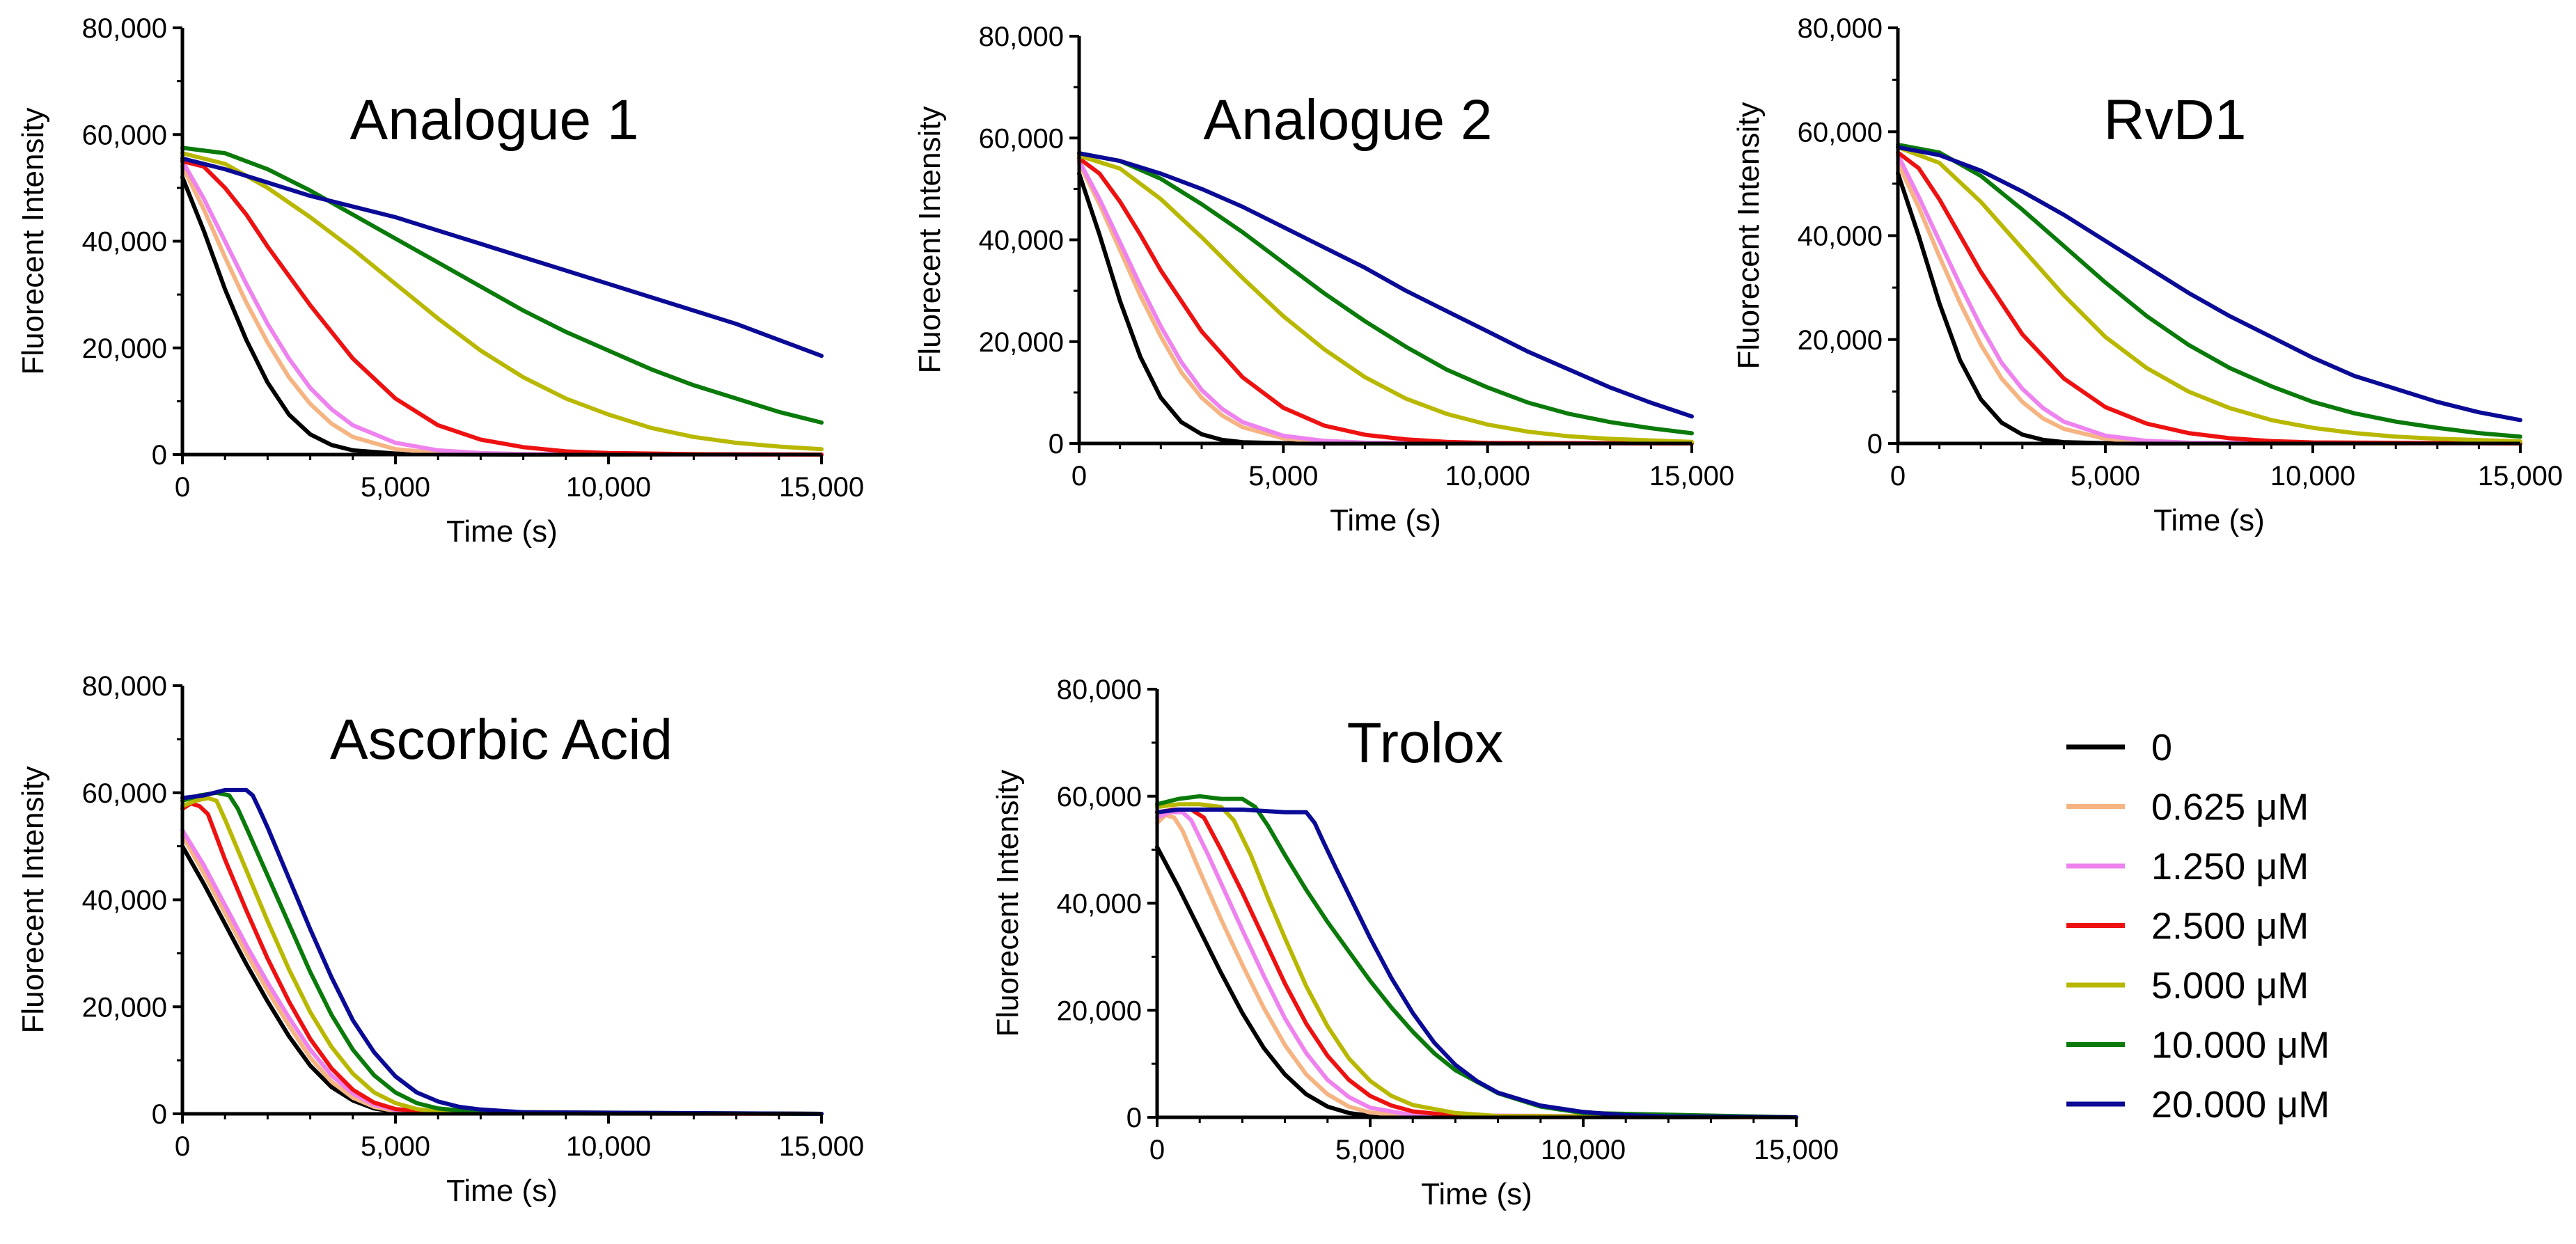 The width and height of the screenshot is (2576, 1244). I want to click on series-line-analogue-2-0-625-m, so click(1385, 303).